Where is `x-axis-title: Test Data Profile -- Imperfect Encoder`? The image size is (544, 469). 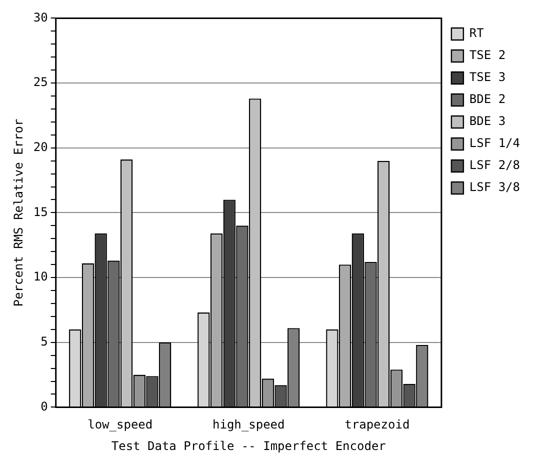 x-axis-title: Test Data Profile -- Imperfect Encoder is located at coordinates (248, 445).